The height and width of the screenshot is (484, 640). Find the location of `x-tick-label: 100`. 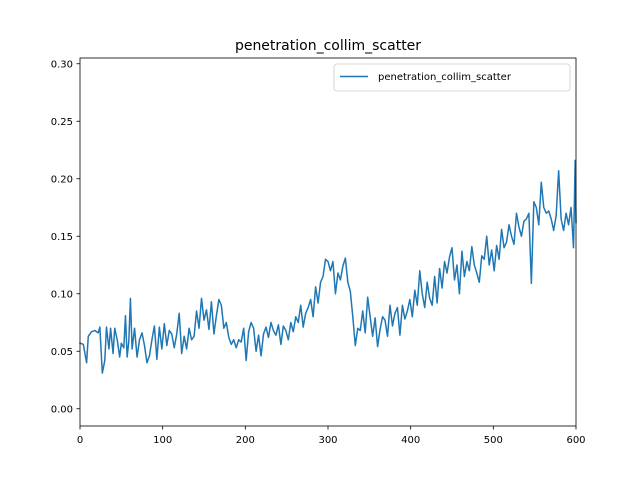

x-tick-label: 100 is located at coordinates (162, 440).